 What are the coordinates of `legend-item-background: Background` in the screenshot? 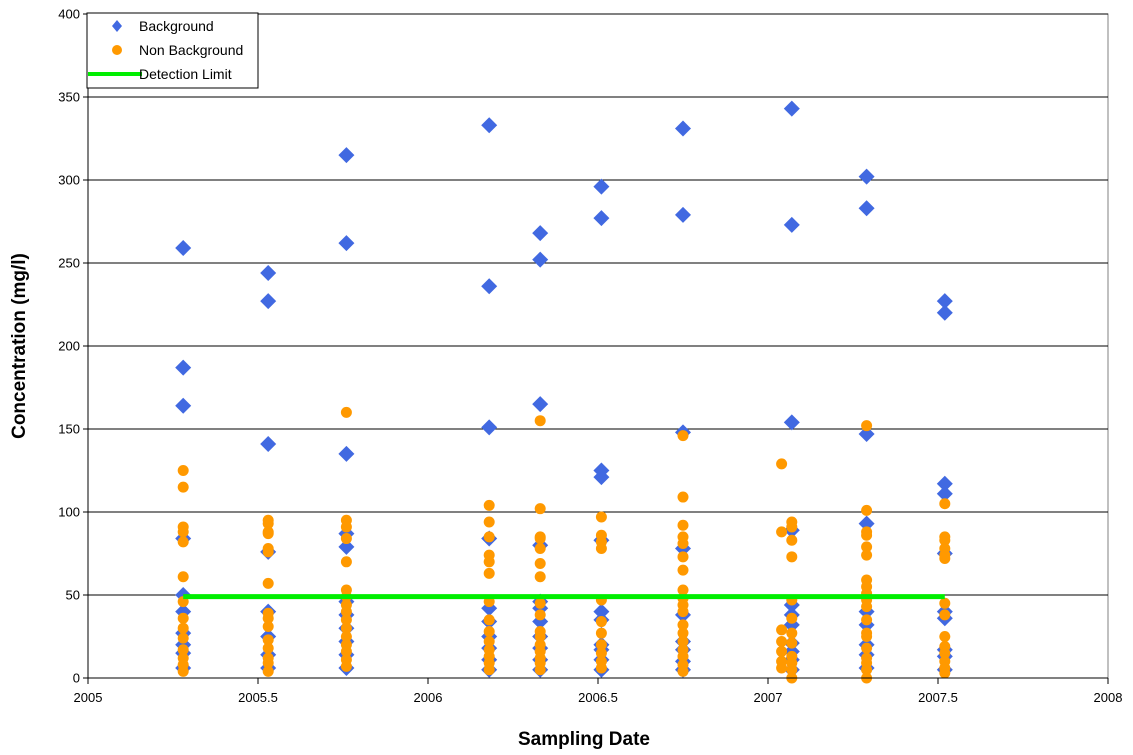 It's located at (163, 26).